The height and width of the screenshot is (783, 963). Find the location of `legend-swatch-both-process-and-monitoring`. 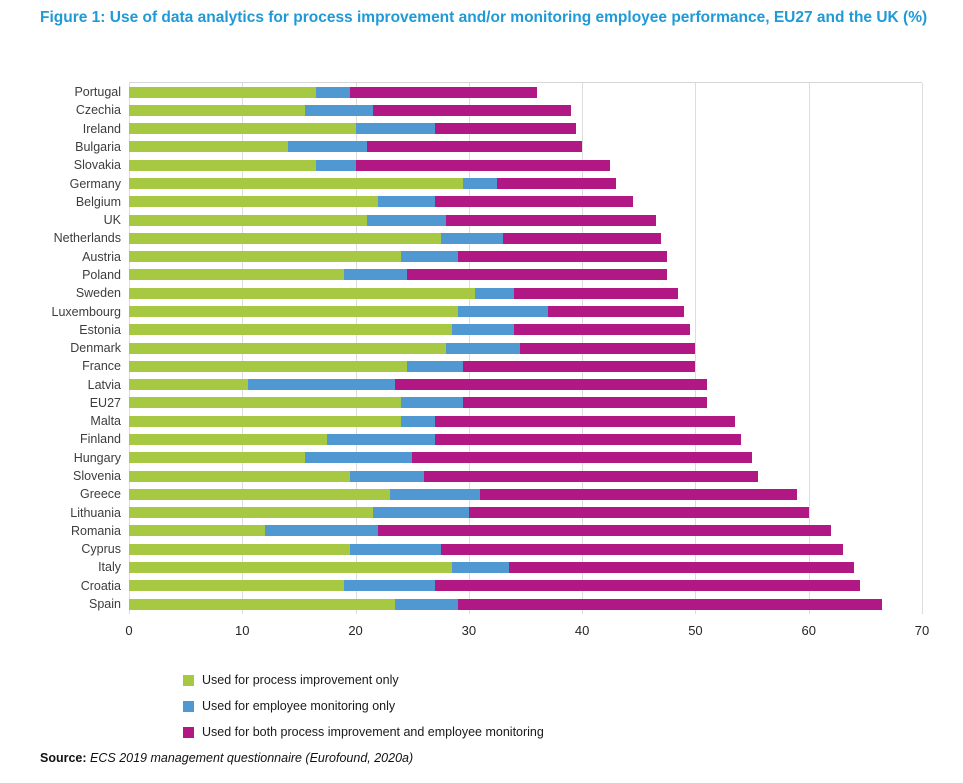

legend-swatch-both-process-and-monitoring is located at coordinates (188, 732).